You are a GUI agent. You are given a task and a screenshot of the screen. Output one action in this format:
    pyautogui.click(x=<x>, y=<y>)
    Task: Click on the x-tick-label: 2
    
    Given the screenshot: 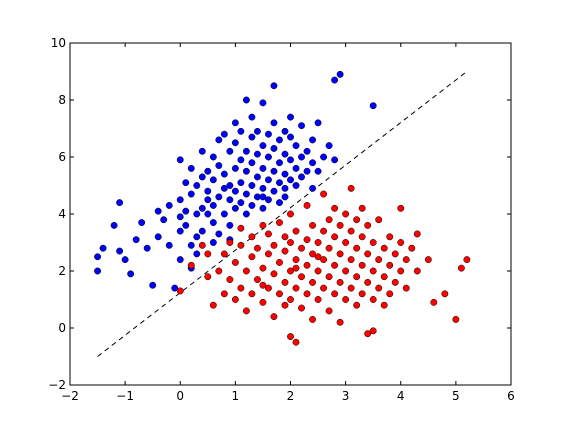 What is the action you would take?
    pyautogui.click(x=291, y=396)
    